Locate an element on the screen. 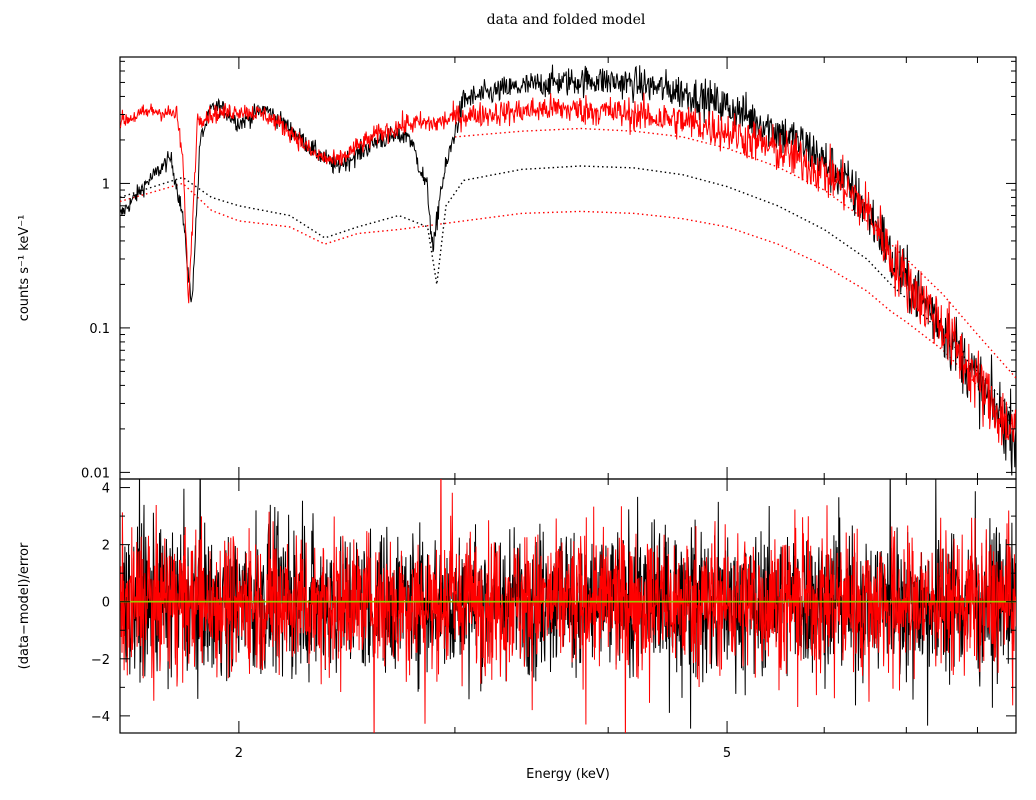  spectrum-y-axis-label: counts s⁻¹ keV⁻¹ is located at coordinates (24, 268).